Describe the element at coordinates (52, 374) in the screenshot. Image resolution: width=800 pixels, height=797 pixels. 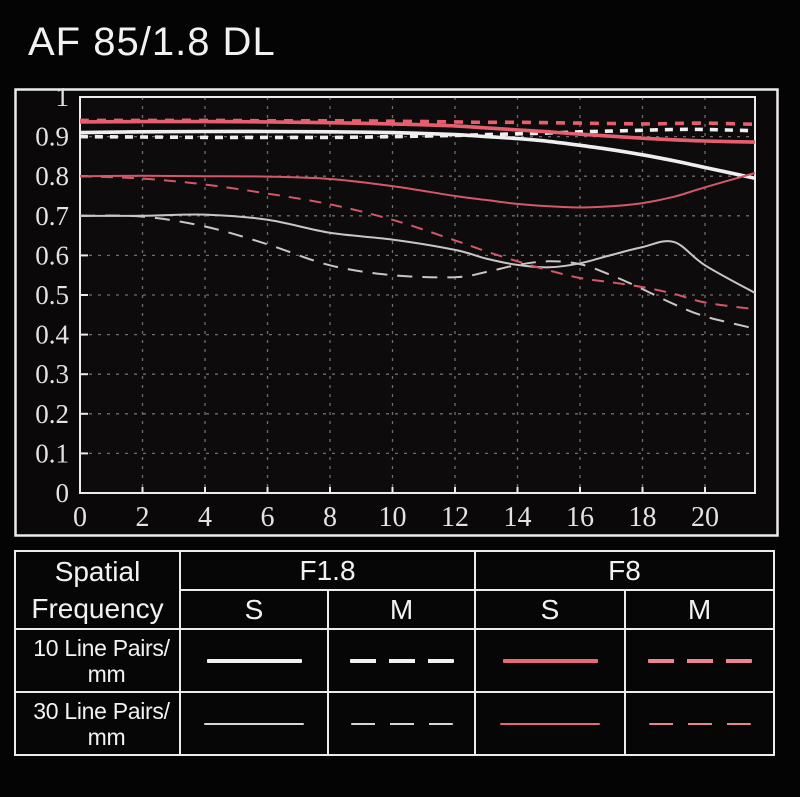
I see `y-tick-label: 0.3` at that location.